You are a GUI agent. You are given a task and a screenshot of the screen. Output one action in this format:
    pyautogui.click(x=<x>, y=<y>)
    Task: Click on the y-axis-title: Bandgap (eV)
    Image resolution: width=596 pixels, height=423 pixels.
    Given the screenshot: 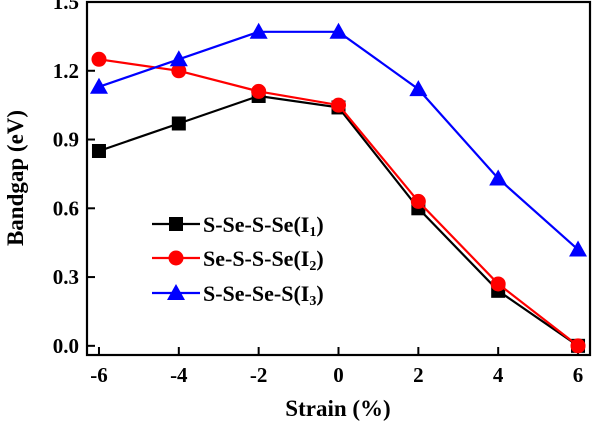 What is the action you would take?
    pyautogui.click(x=15, y=178)
    